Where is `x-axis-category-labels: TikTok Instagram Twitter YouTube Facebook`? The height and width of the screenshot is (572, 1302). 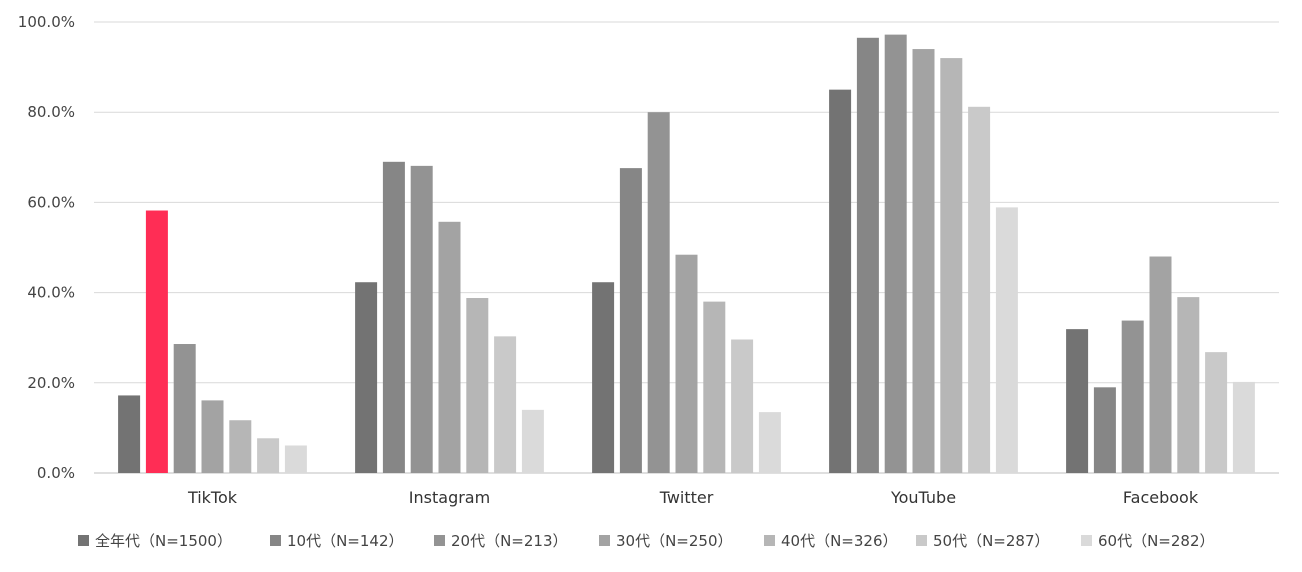
x-axis-category-labels: TikTok Instagram Twitter YouTube Facebook is located at coordinates (693, 497).